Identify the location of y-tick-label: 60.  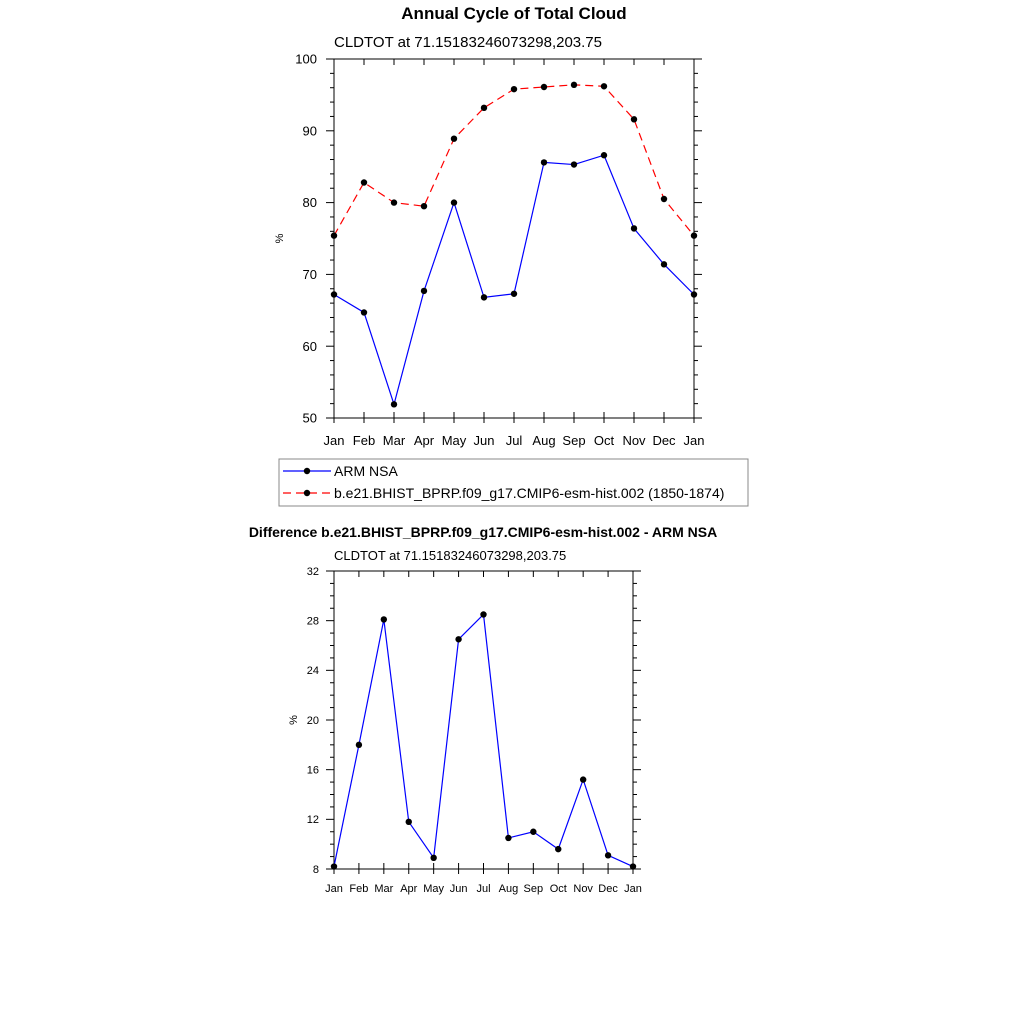
(310, 346).